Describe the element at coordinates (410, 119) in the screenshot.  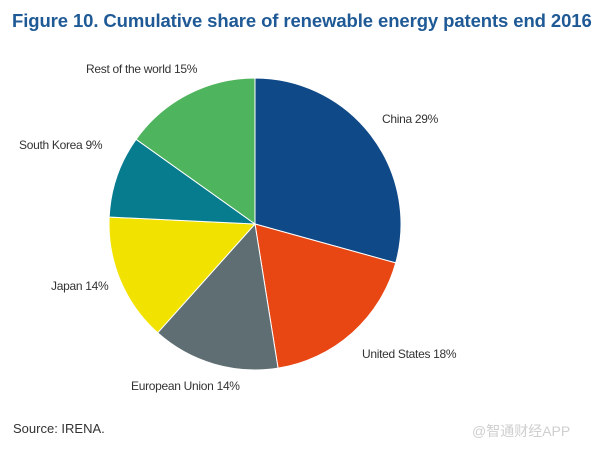
I see `slice-label-china: China 29%` at that location.